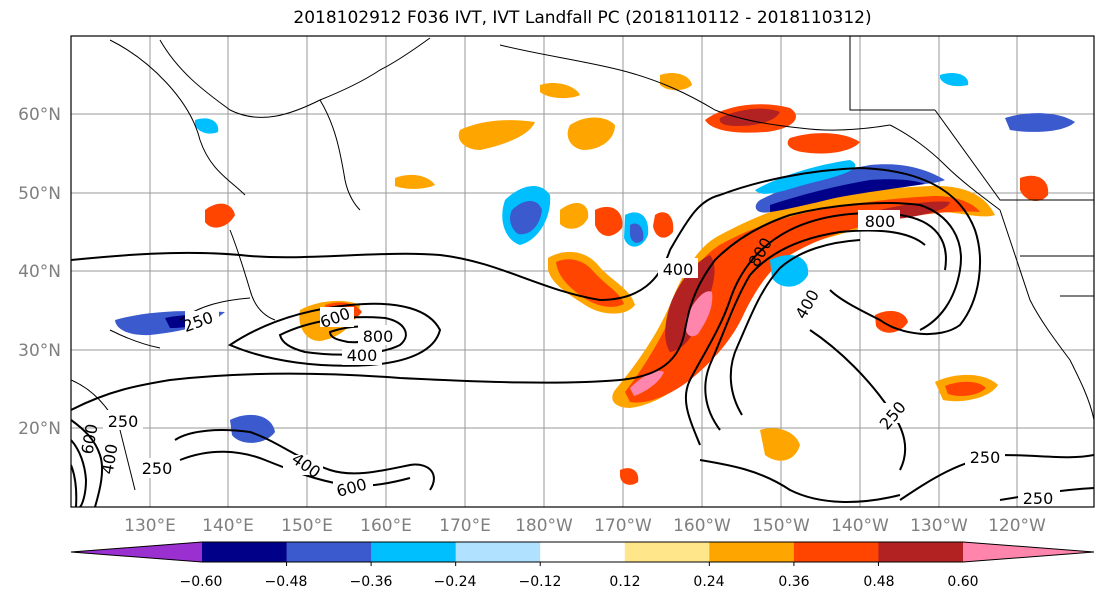 The height and width of the screenshot is (601, 1105). I want to click on colorbar-tick-label: −0.36, so click(371, 582).